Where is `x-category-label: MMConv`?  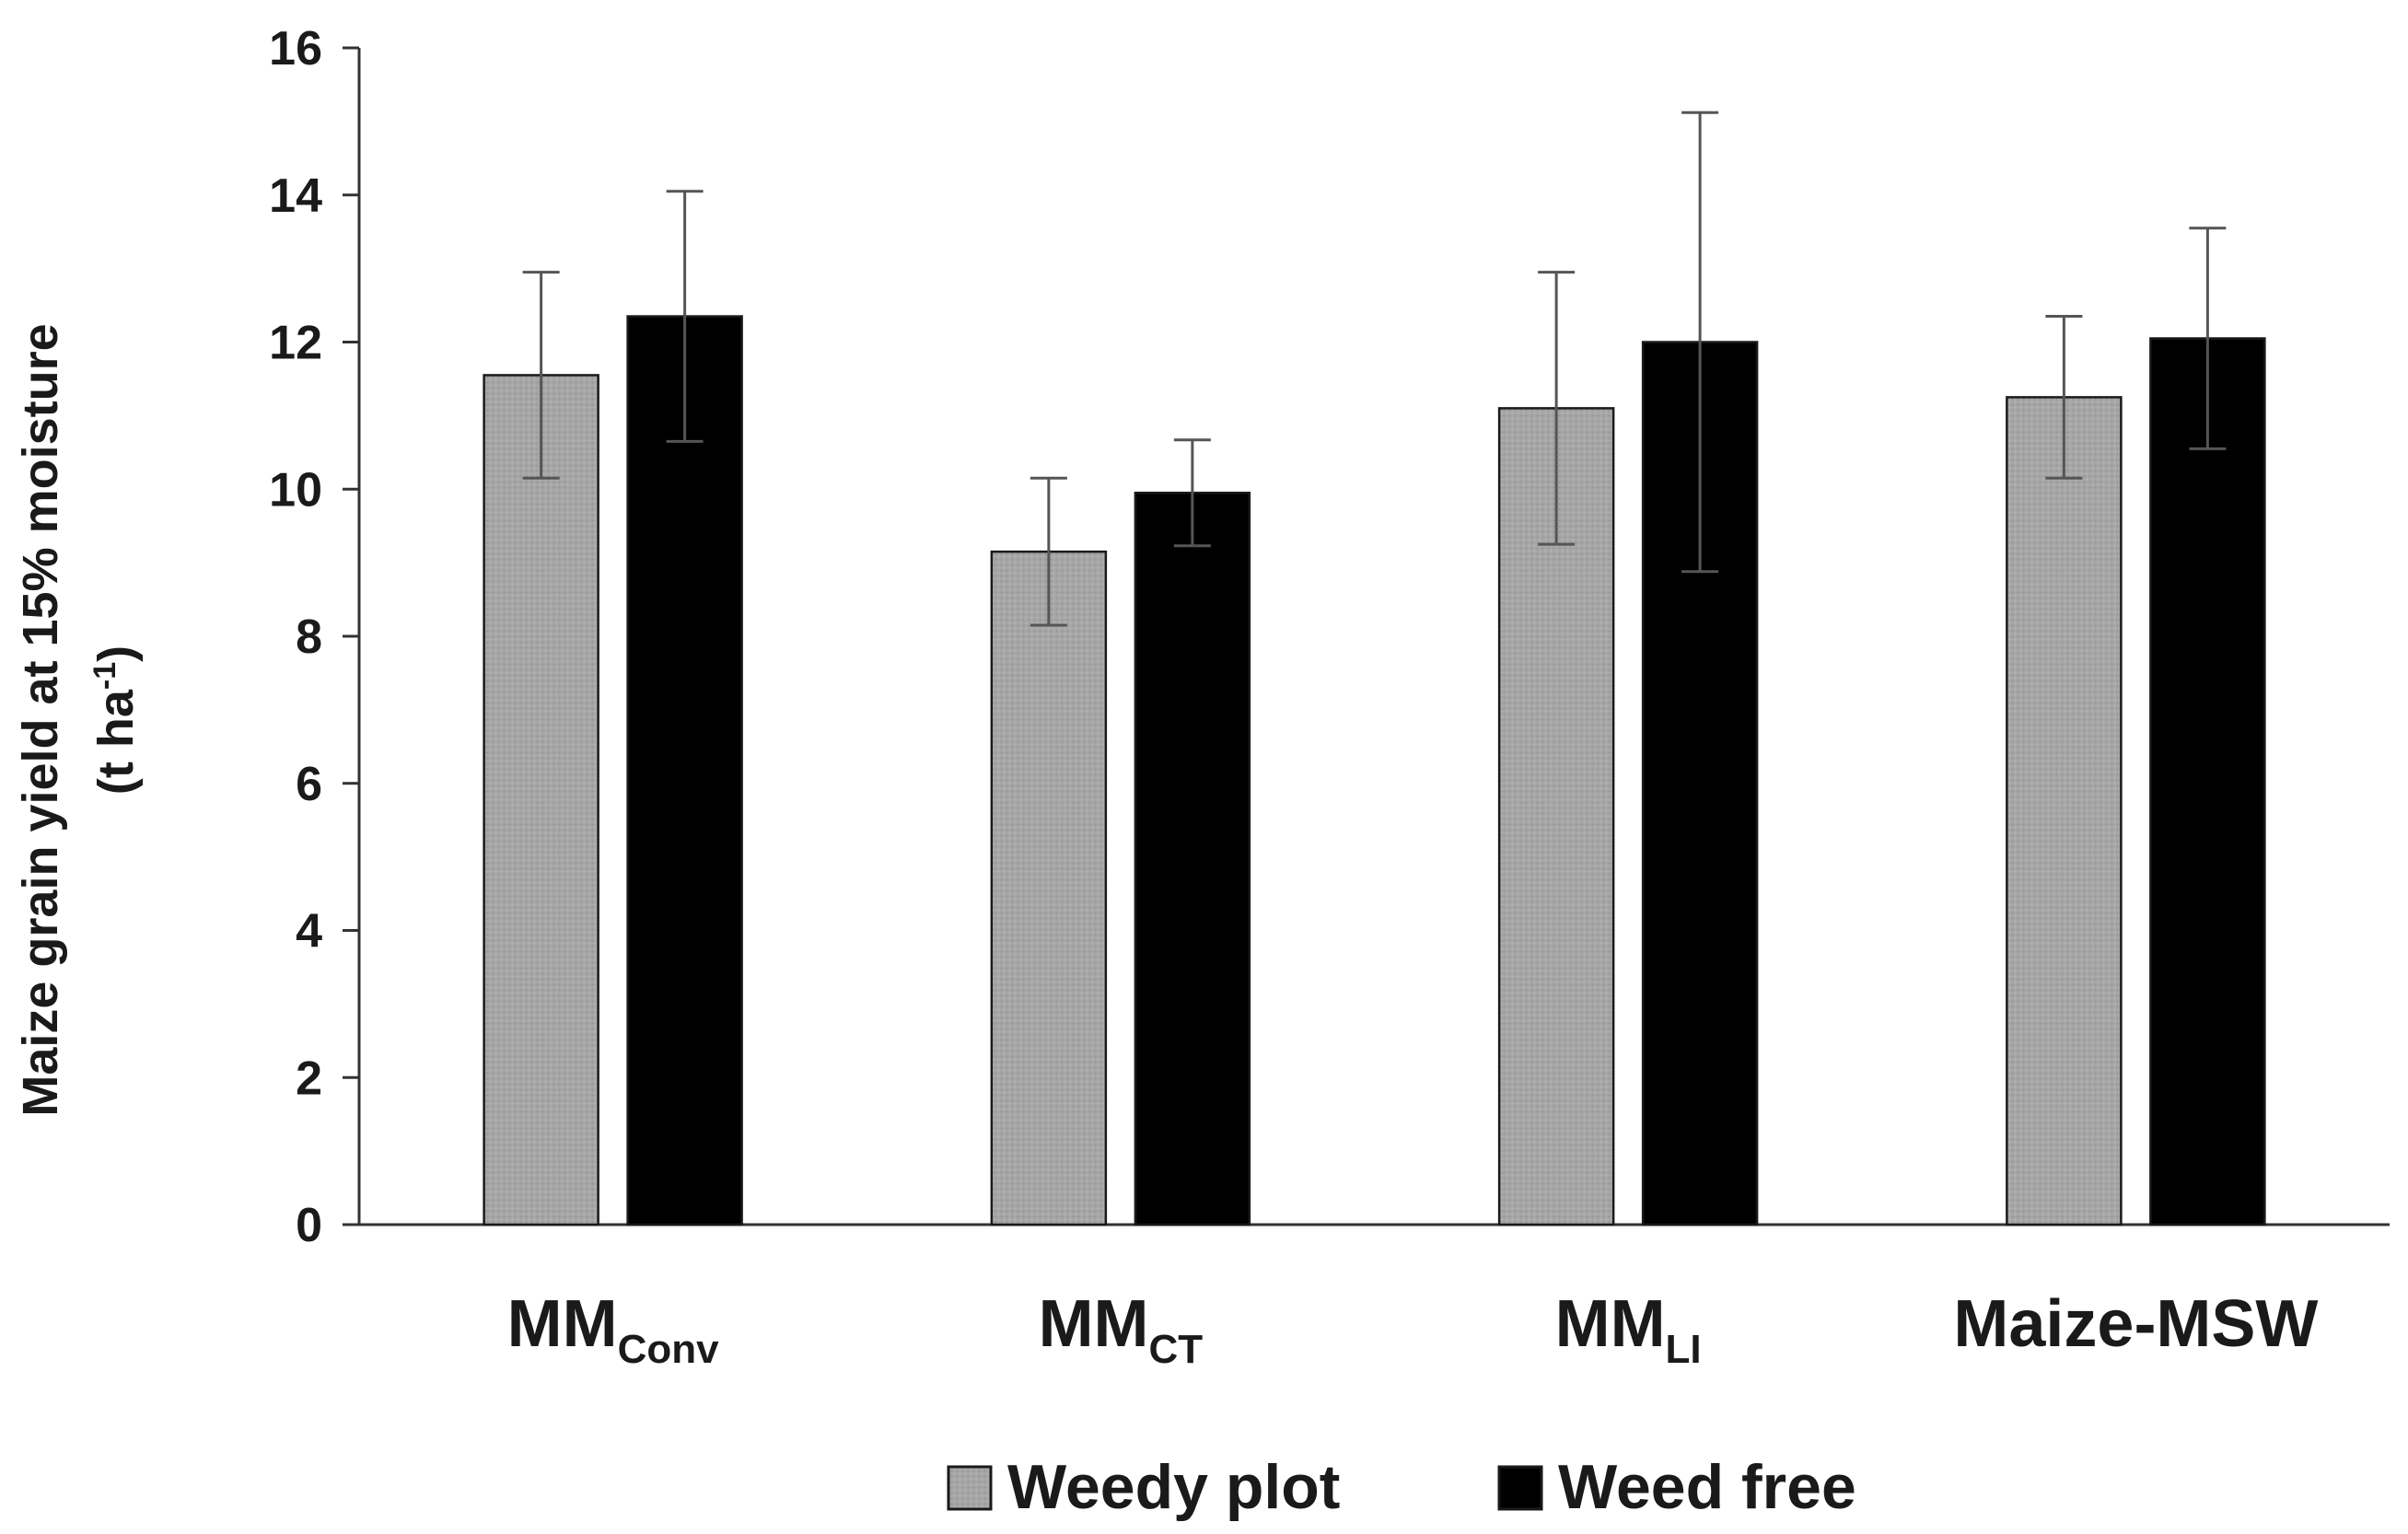 x-category-label: MMConv is located at coordinates (613, 1329).